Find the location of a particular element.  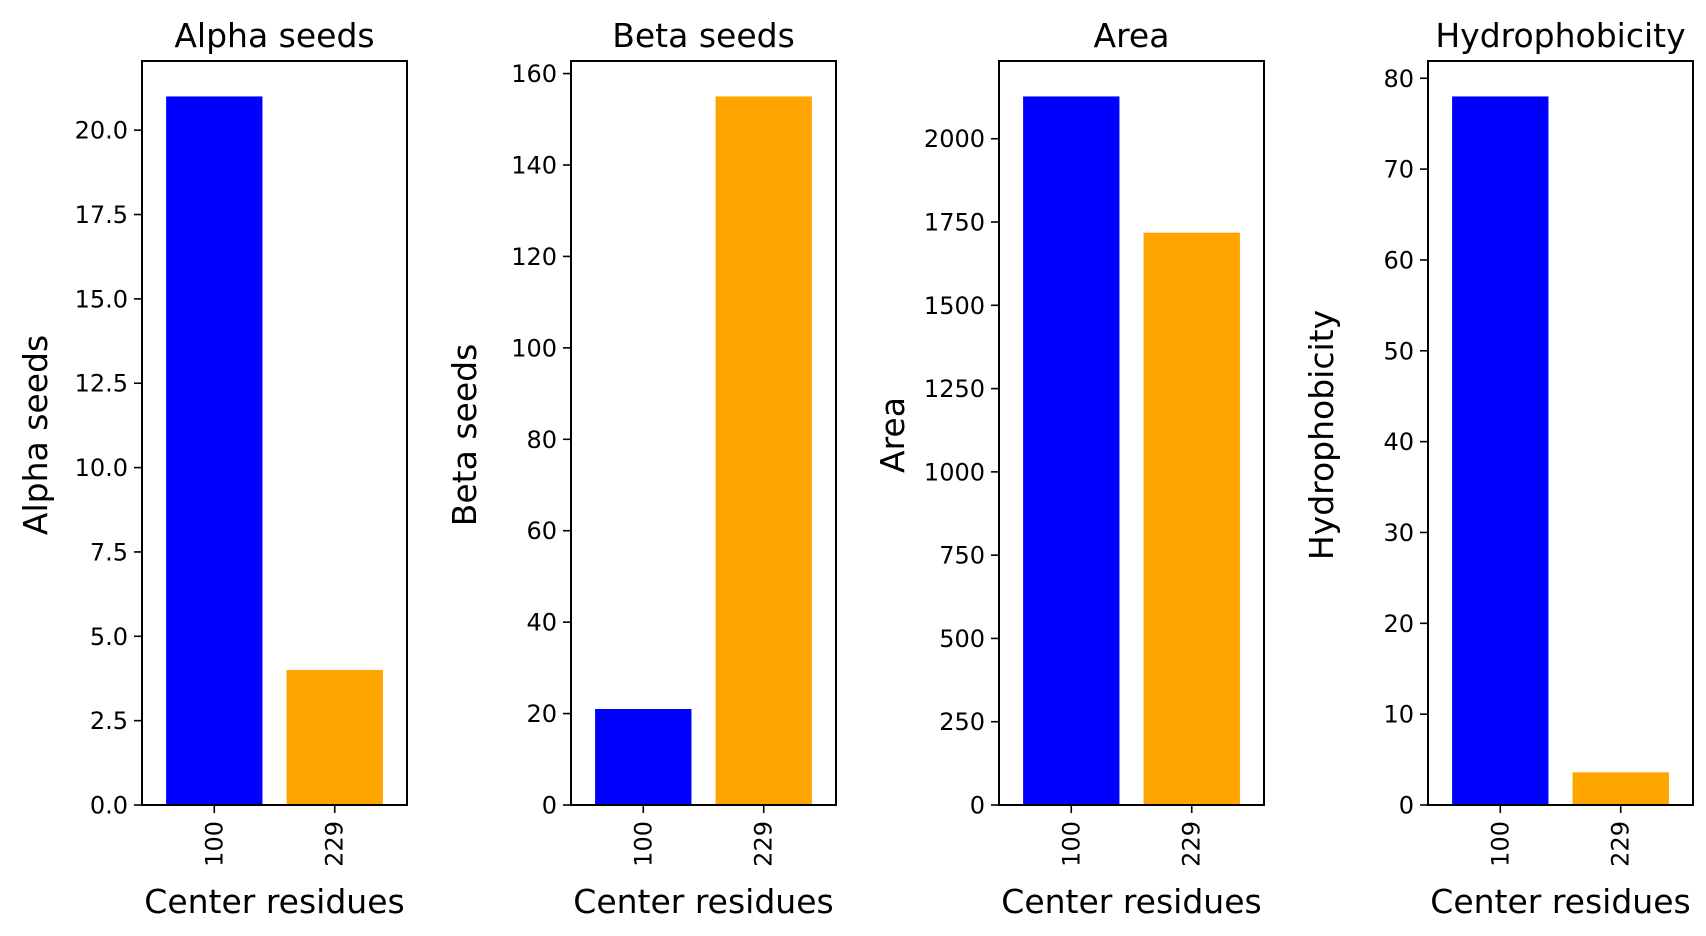

y-axis-label: Hydrophobicity is located at coordinates (1321, 435).